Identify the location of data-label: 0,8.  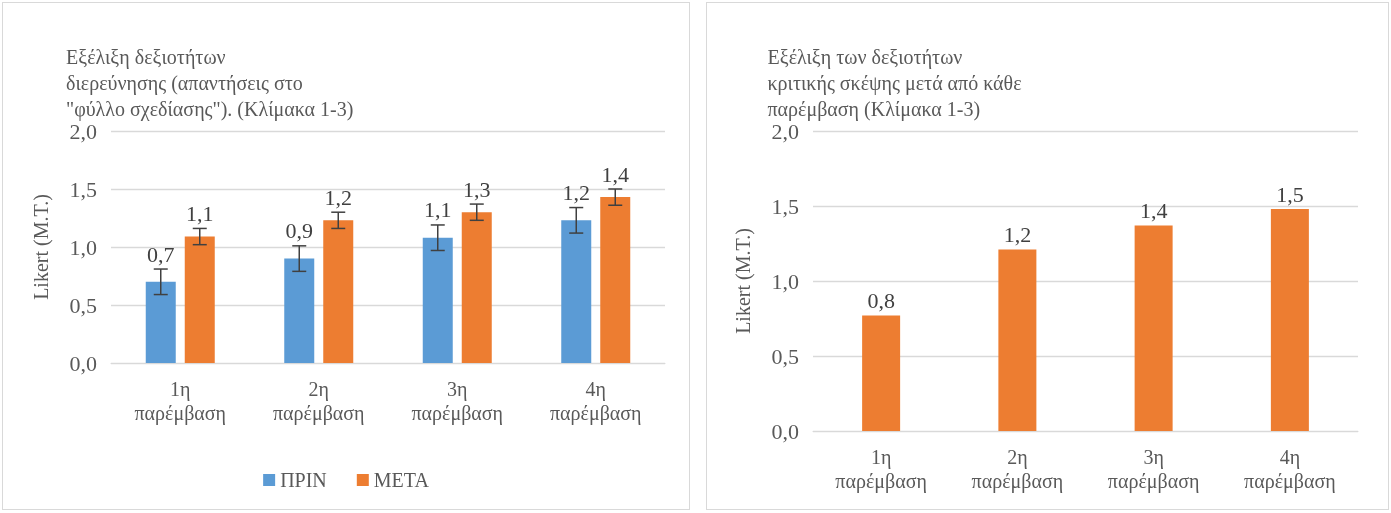
(881, 300).